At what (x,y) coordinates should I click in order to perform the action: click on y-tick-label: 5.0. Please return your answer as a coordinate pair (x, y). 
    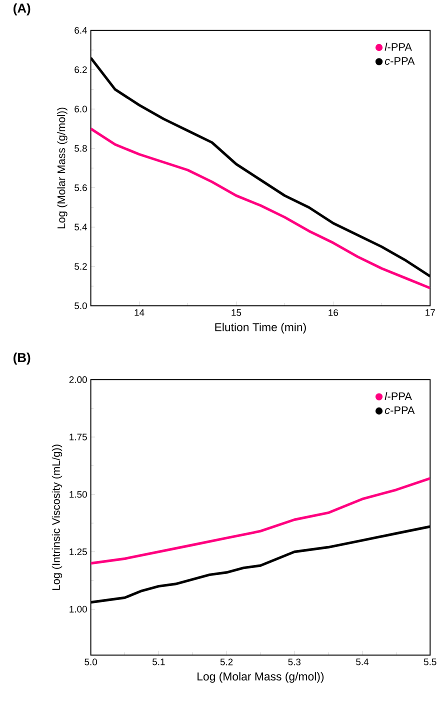
    Looking at the image, I should click on (80, 306).